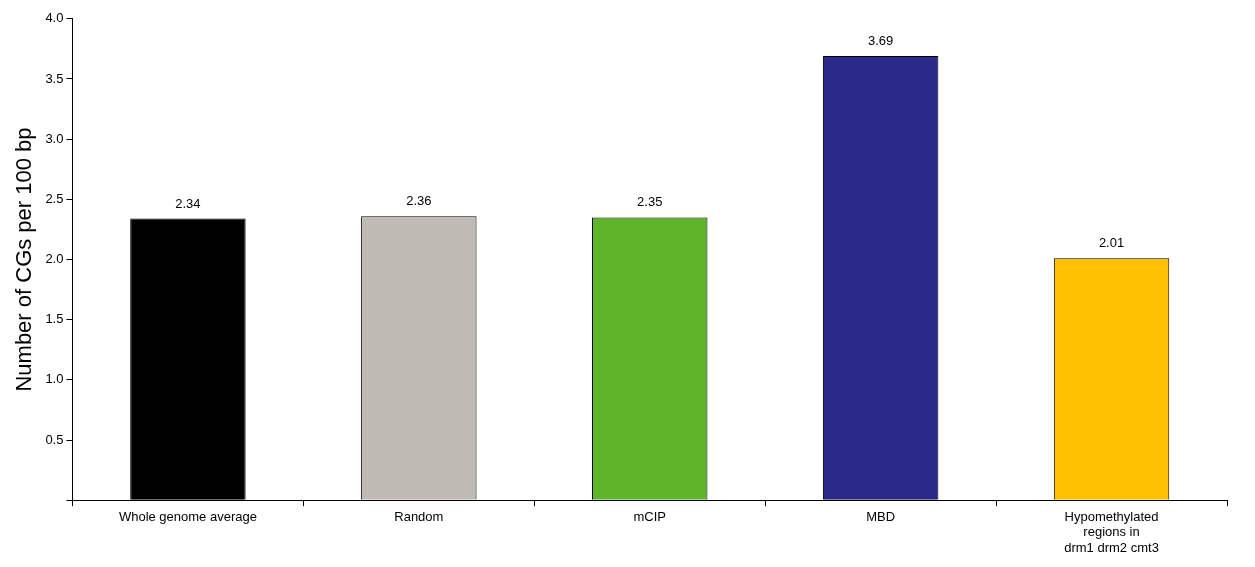 This screenshot has width=1255, height=567. Describe the element at coordinates (54, 319) in the screenshot. I see `y-tick-label: 1.5` at that location.